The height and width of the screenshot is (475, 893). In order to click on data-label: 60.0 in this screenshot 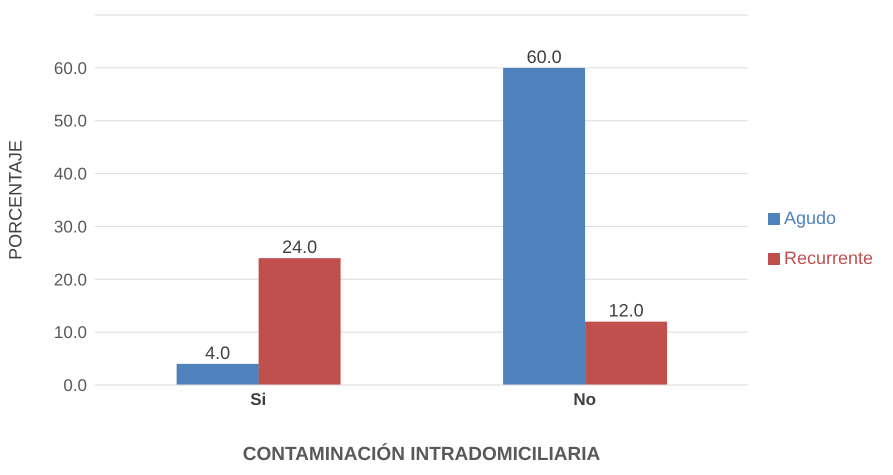, I will do `click(544, 56)`.